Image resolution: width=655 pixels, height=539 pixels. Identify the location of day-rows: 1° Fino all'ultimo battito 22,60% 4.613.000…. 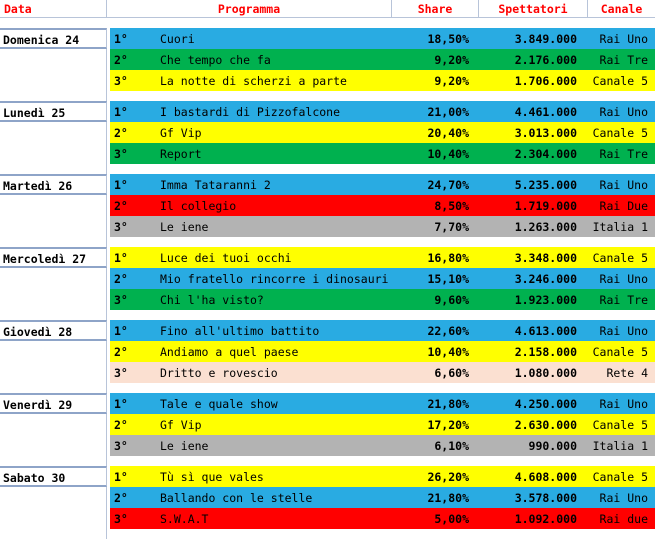
(382, 356).